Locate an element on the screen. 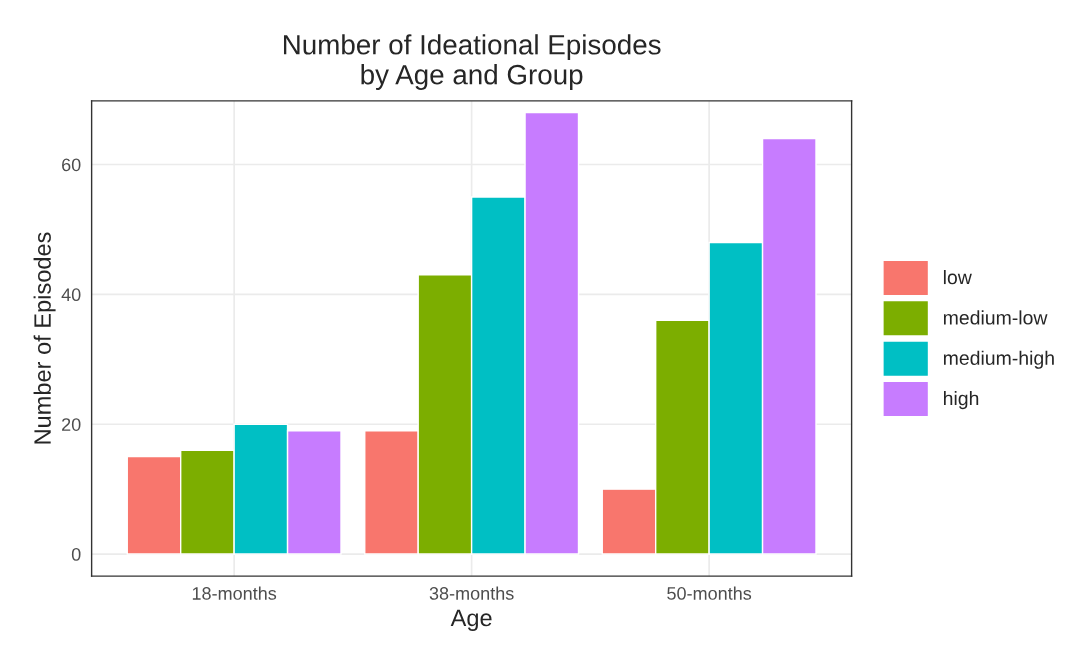  y-tick-label: 60 is located at coordinates (71, 165).